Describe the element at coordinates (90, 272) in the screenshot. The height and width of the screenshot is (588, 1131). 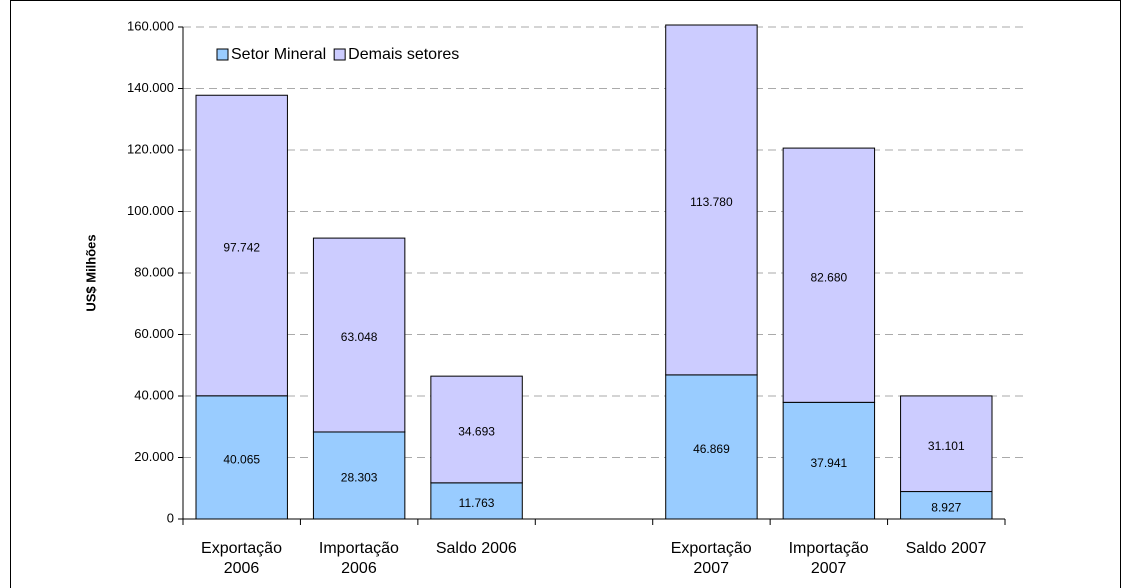
I see `y-axis-title: US$ Milhões` at that location.